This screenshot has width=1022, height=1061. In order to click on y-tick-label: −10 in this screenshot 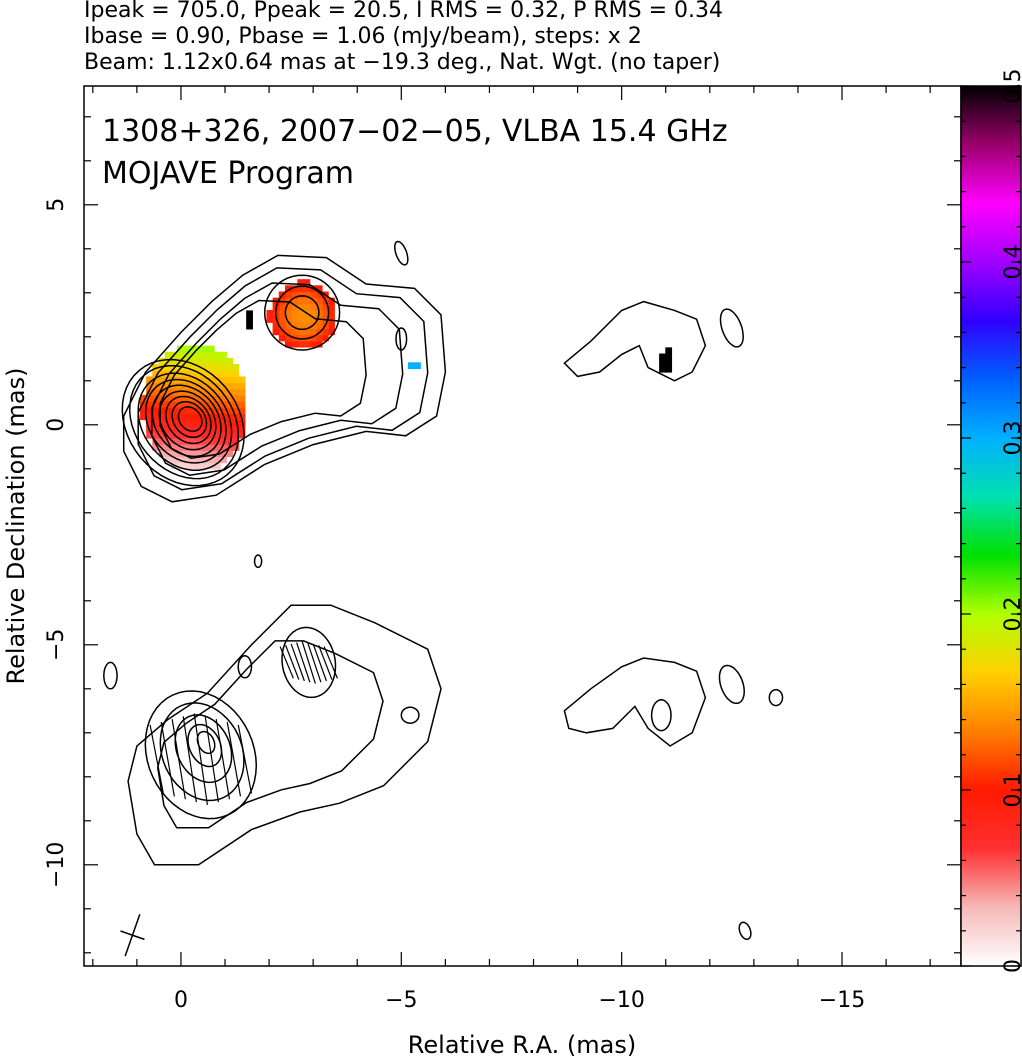, I will do `click(56, 865)`.